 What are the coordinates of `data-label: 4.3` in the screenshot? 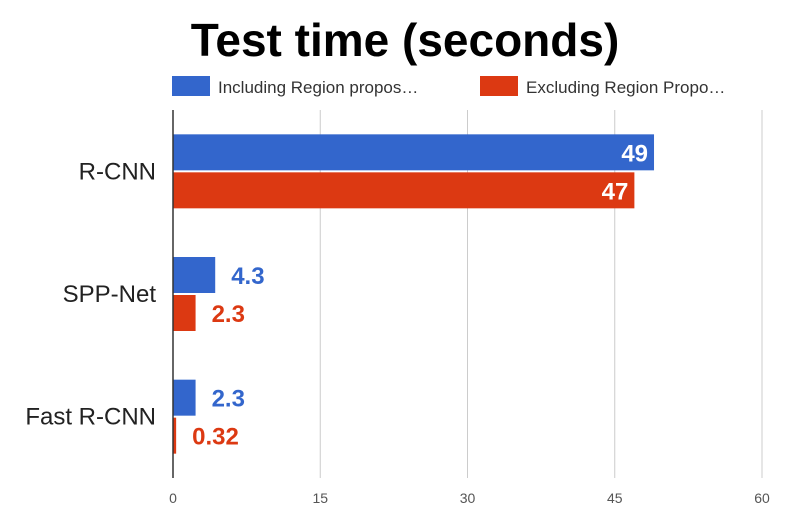 It's located at (247, 276).